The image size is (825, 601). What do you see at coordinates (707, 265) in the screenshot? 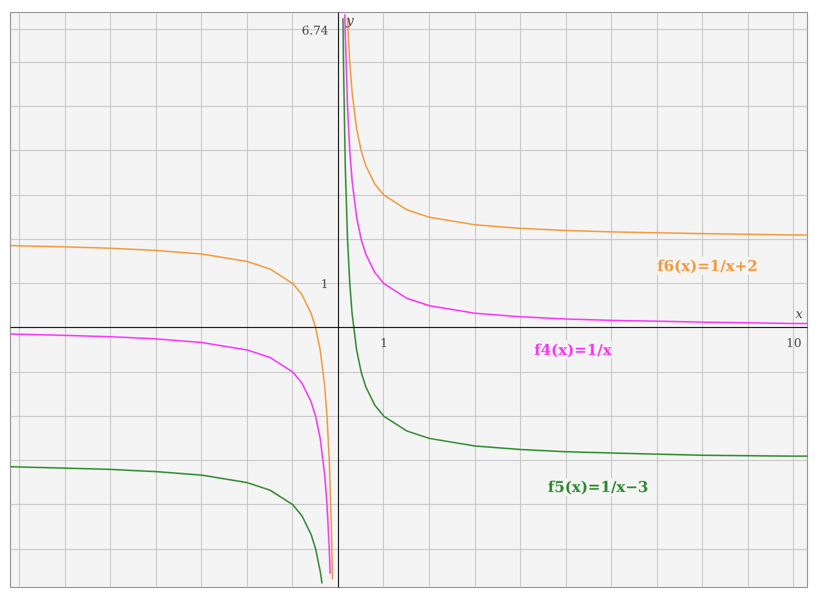
I see `series-label: f6(x)=1/x+2` at bounding box center [707, 265].